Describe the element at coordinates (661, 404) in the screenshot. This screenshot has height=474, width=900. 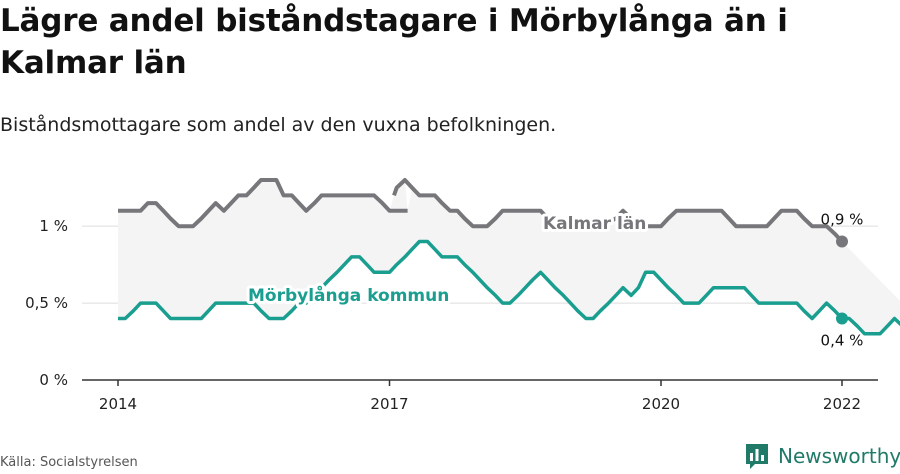
I see `x-tick-label: 2020` at that location.